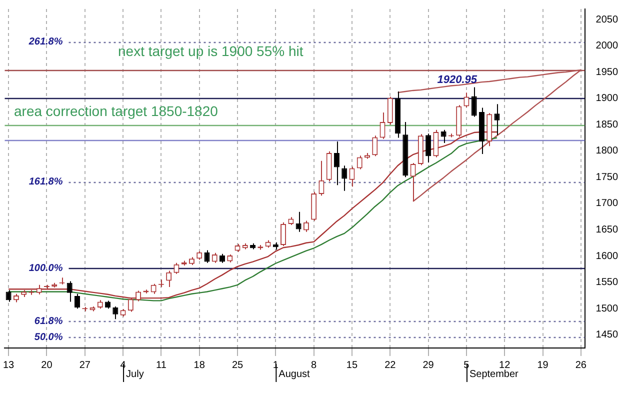 The width and height of the screenshot is (625, 396). I want to click on annotation: next target up is 1900 55% hit, so click(211, 50).